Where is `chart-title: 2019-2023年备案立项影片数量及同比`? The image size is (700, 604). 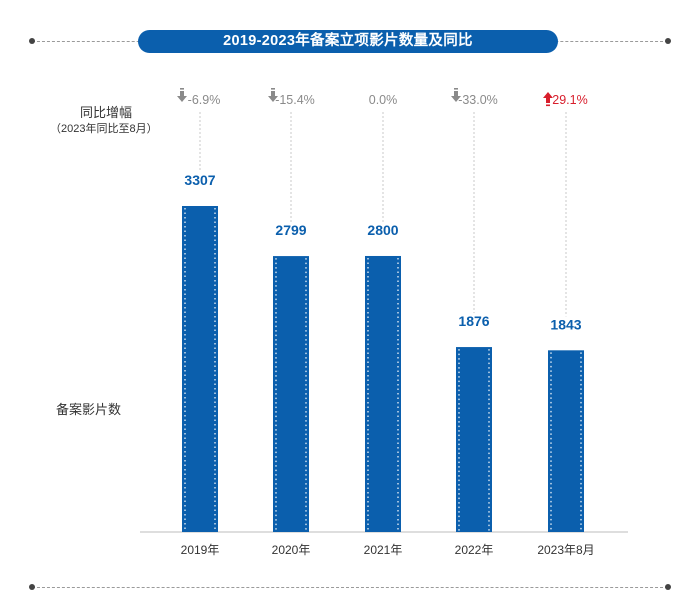
chart-title: 2019-2023年备案立项影片数量及同比 is located at coordinates (348, 41).